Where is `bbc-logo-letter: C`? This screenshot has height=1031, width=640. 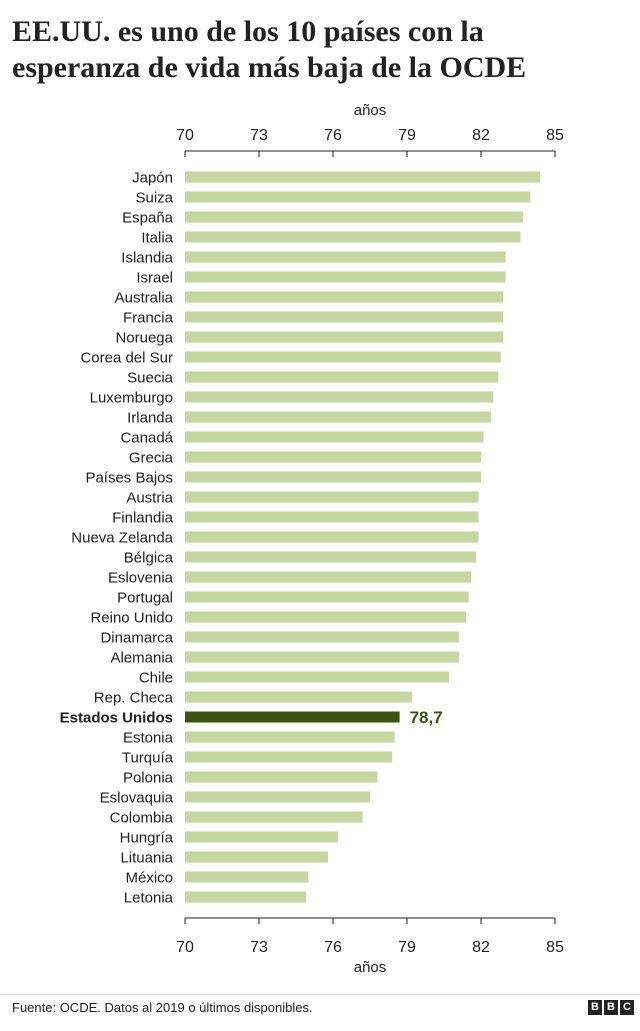
bbc-logo-letter: C is located at coordinates (627, 1007).